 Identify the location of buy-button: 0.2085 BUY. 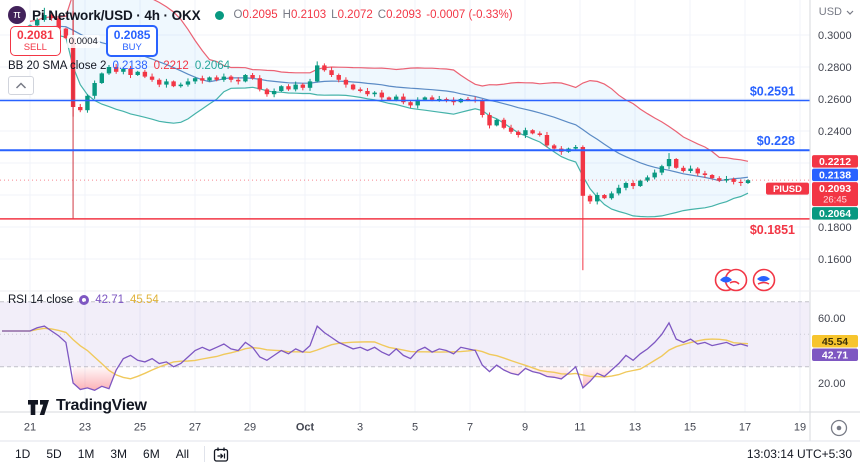
(132, 41).